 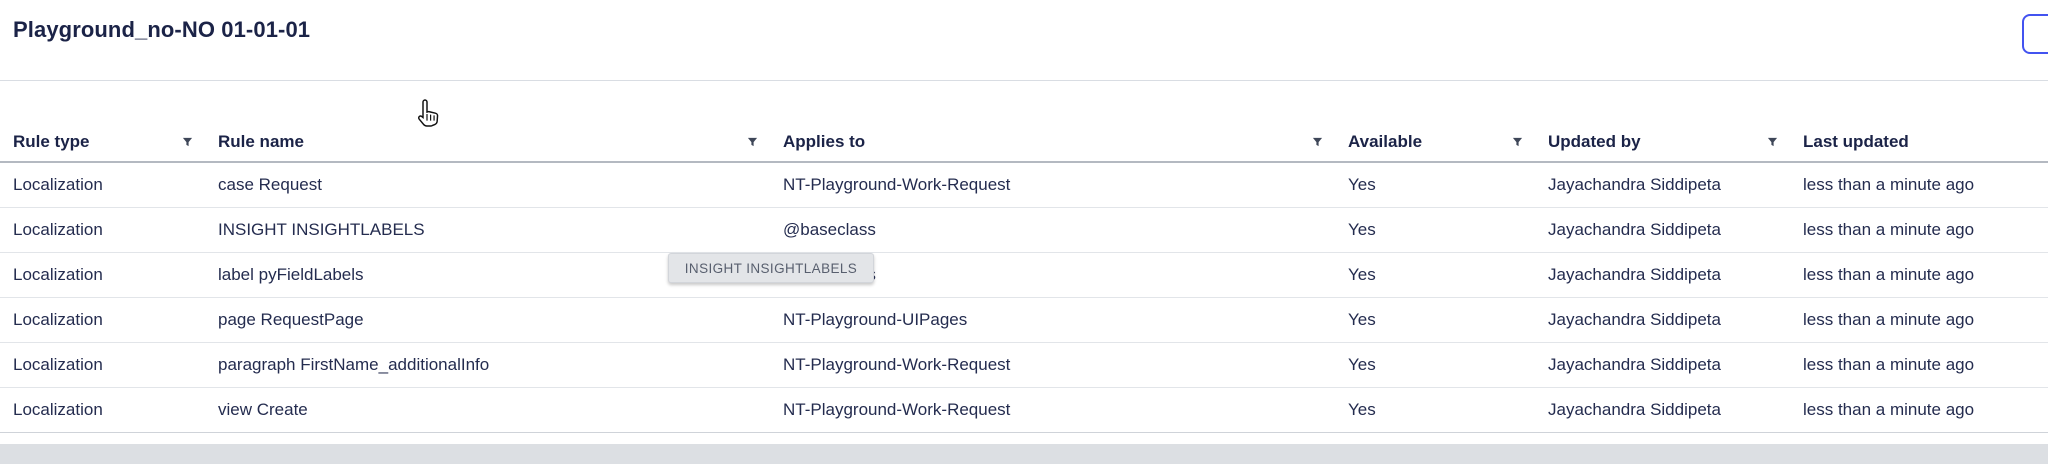 What do you see at coordinates (487, 410) in the screenshot?
I see `cell-rule-name: view Create` at bounding box center [487, 410].